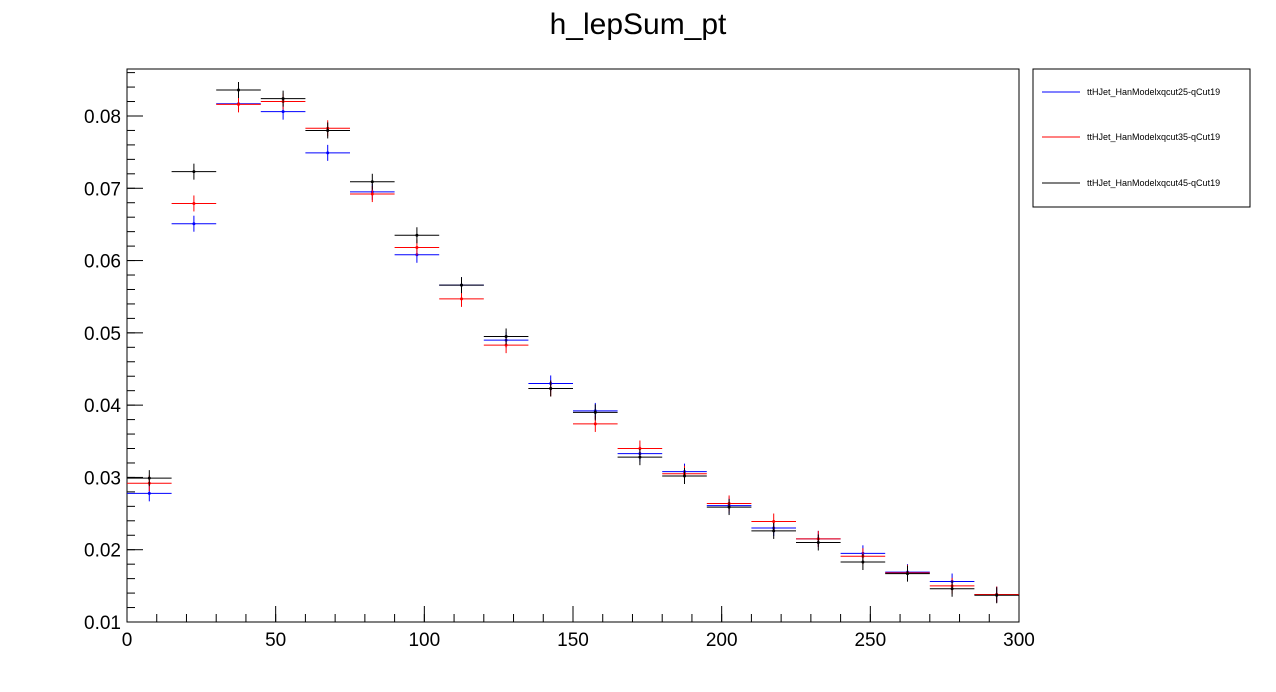 The image size is (1276, 692). What do you see at coordinates (424, 640) in the screenshot?
I see `x-tick-label: 100` at bounding box center [424, 640].